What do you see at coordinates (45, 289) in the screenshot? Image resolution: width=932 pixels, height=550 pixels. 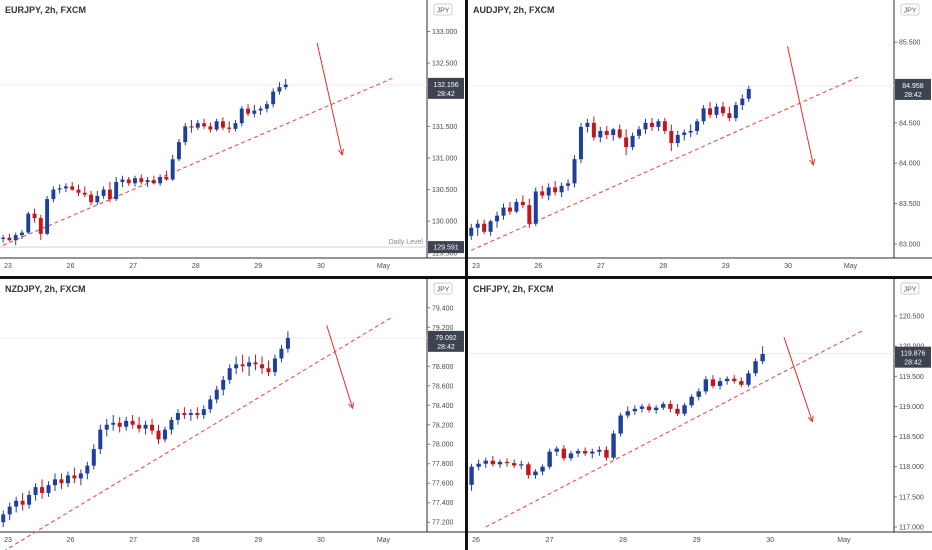 I see `chart-title: NZDJPY, 2h, FXCM` at bounding box center [45, 289].